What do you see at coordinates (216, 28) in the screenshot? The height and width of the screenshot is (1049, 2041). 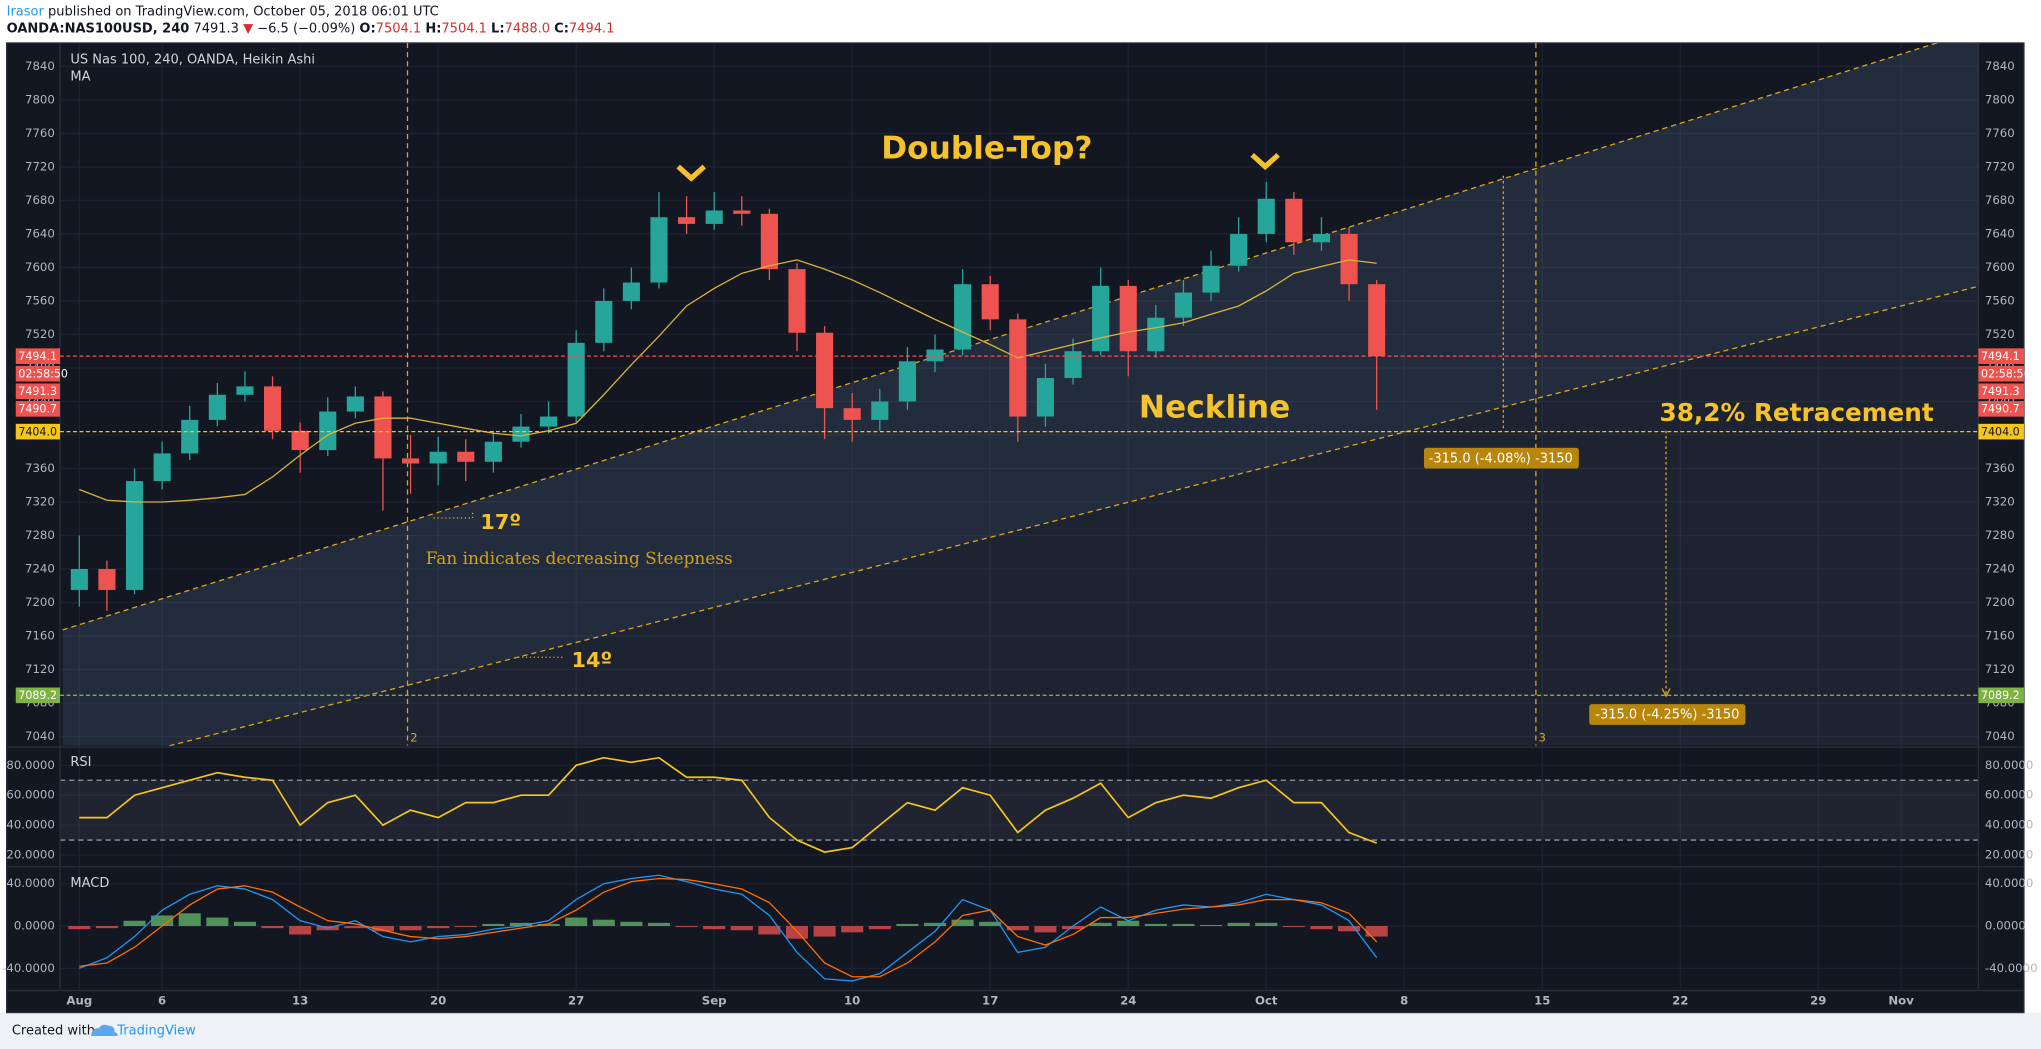 I see `last-price: 7491.3` at bounding box center [216, 28].